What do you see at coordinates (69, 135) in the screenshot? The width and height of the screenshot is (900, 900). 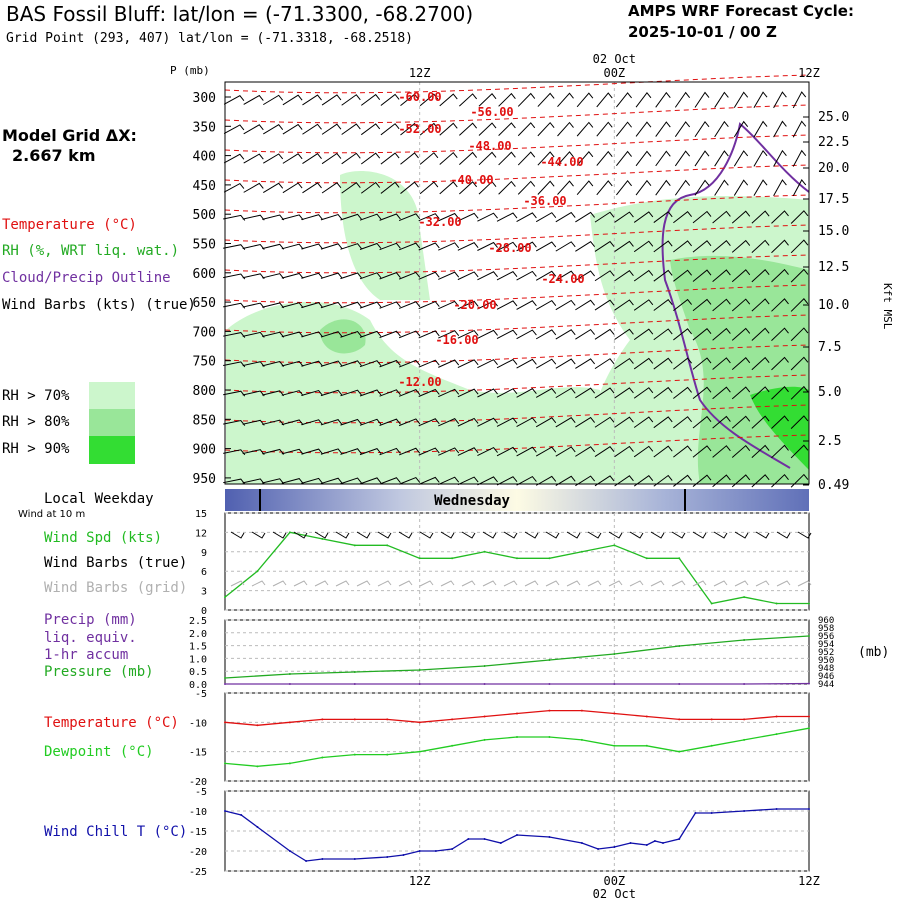 I see `model-grid-label: Model Grid ΔX:` at bounding box center [69, 135].